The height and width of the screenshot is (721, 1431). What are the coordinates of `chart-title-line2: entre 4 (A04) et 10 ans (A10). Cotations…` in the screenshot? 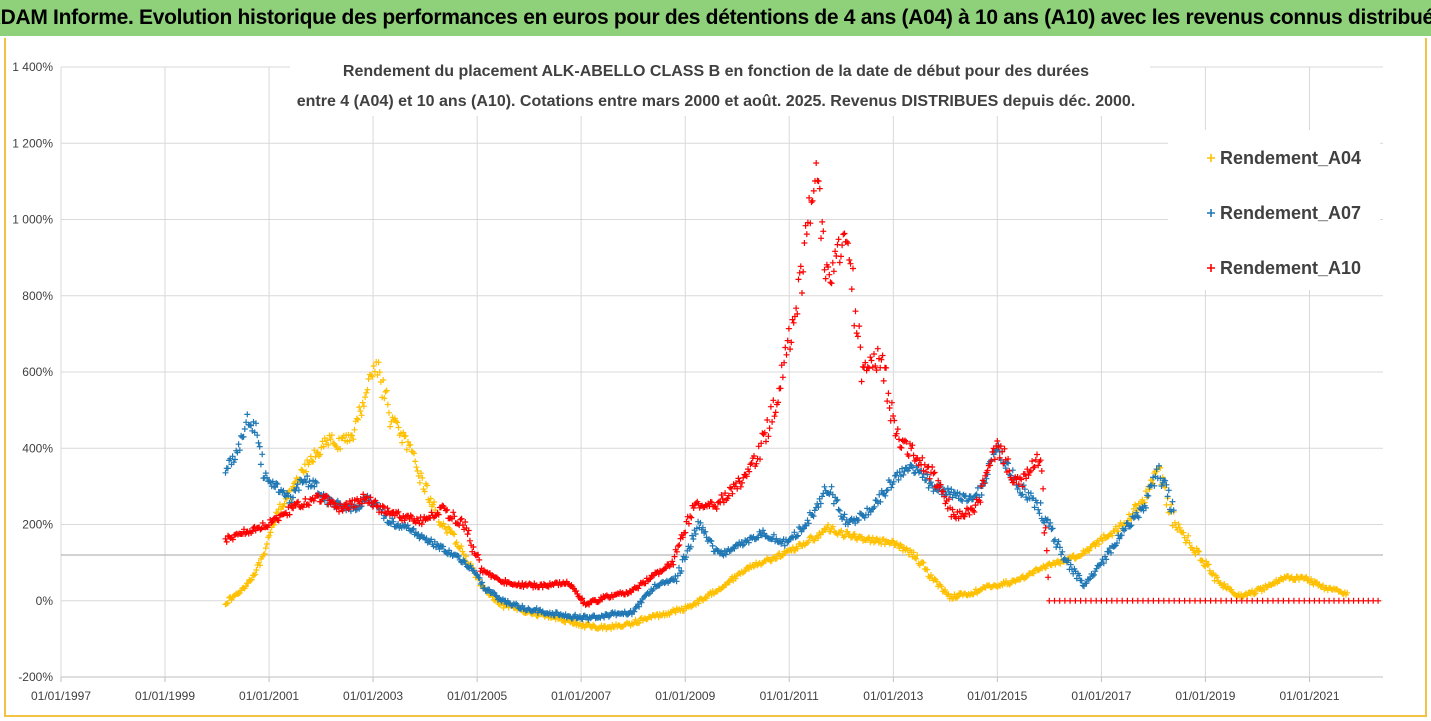 It's located at (716, 101).